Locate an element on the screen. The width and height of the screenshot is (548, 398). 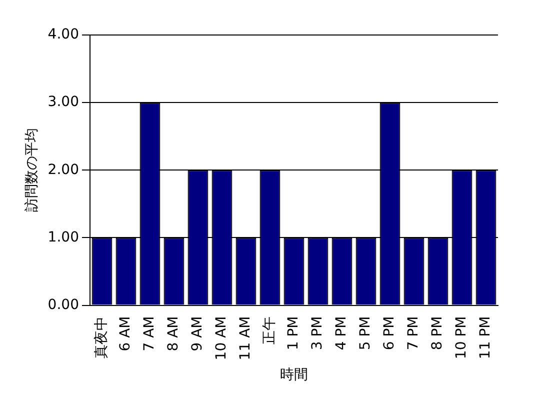
y-tick-label: 2.00 is located at coordinates (63, 170).